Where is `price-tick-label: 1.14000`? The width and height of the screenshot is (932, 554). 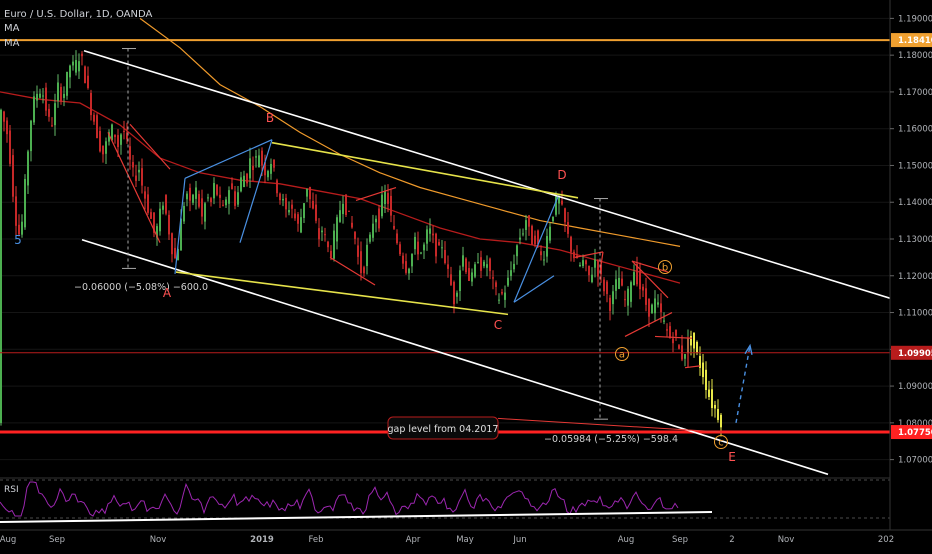 price-tick-label: 1.14000 is located at coordinates (915, 203).